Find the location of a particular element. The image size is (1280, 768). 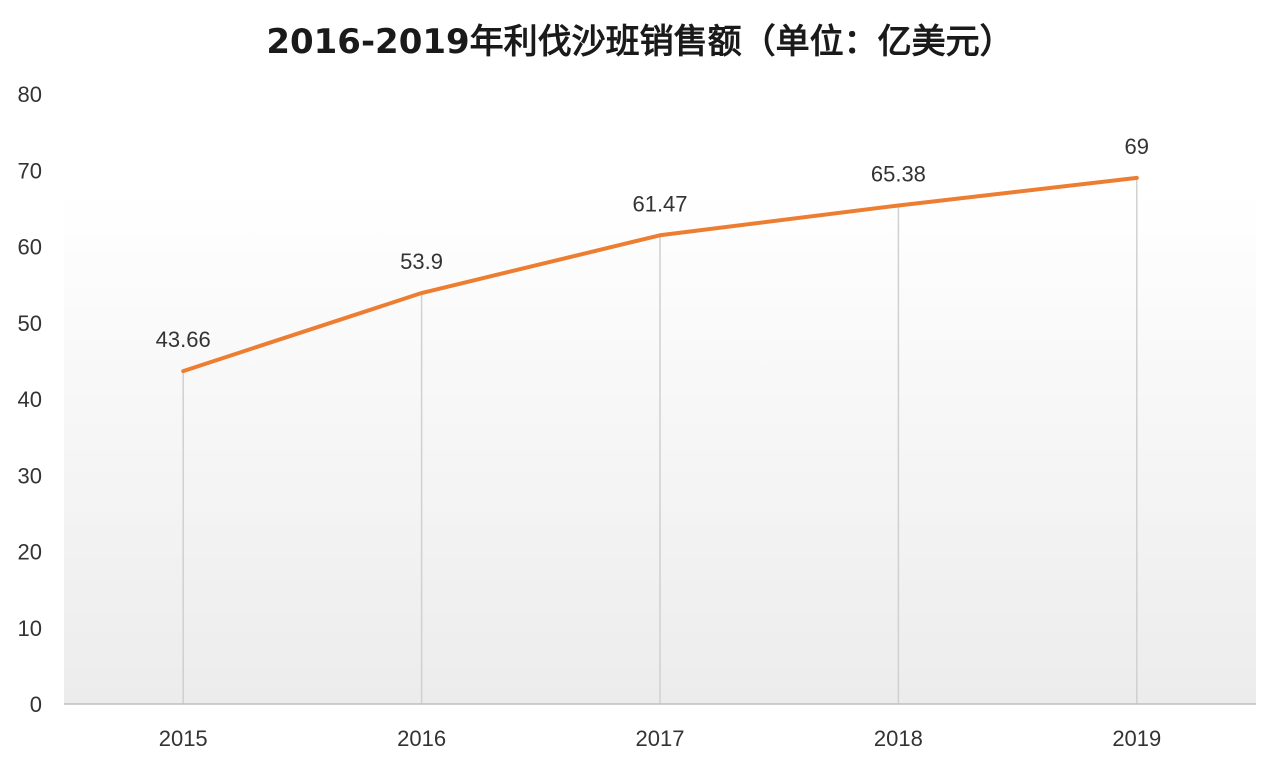

y-tick-label: 50 is located at coordinates (30, 323).